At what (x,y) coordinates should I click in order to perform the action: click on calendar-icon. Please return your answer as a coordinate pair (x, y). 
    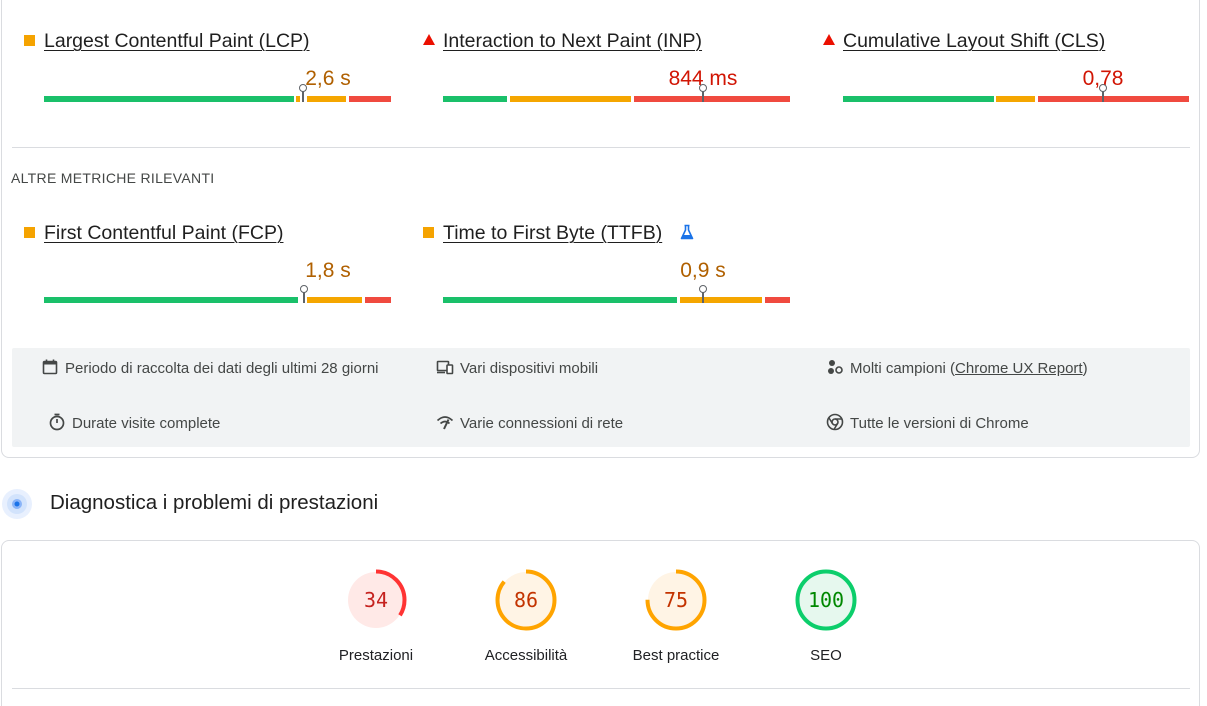
    Looking at the image, I should click on (50, 367).